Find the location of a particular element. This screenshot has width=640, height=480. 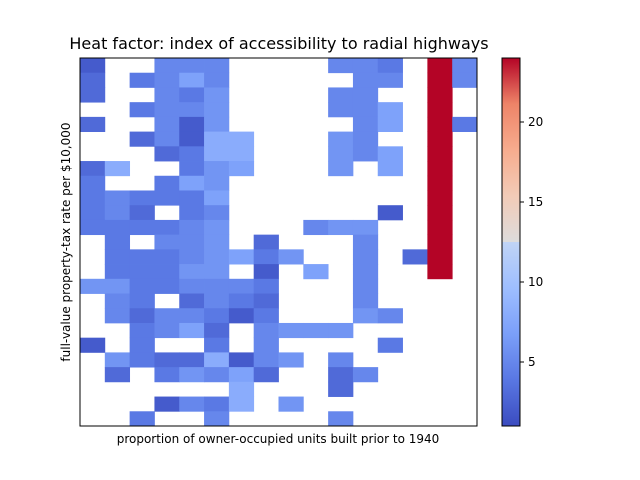

colorbar-tick-label: 10 is located at coordinates (535, 282).